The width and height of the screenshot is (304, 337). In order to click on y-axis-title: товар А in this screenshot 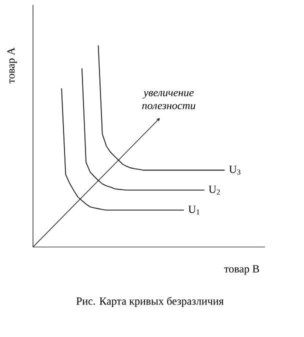, I will do `click(12, 66)`.